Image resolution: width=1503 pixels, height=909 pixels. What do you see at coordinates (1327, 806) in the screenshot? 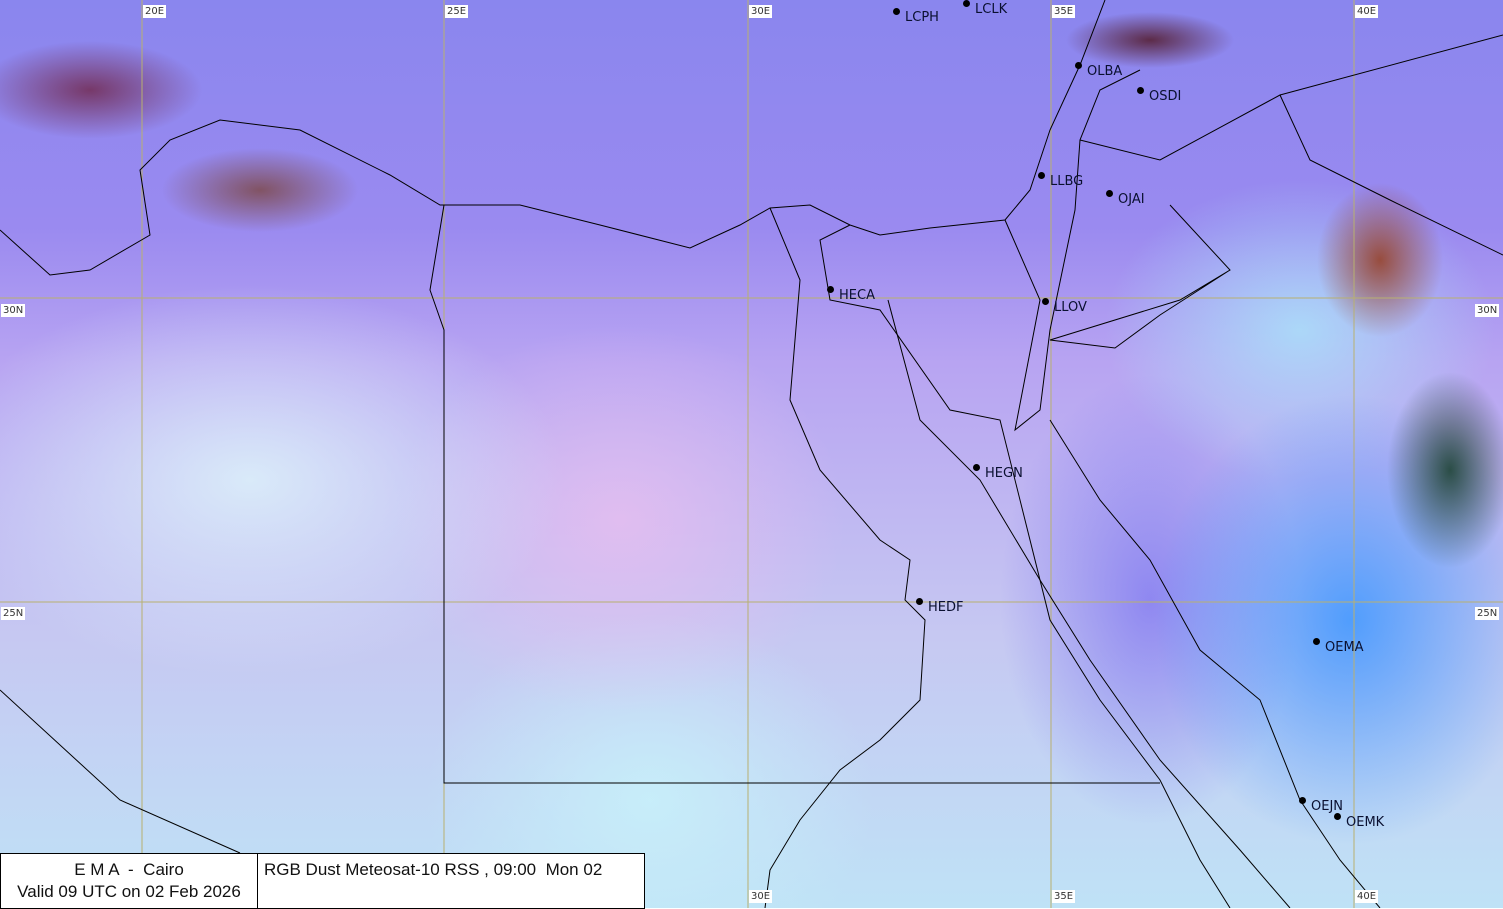
I see `station-label: OEJN` at bounding box center [1327, 806].